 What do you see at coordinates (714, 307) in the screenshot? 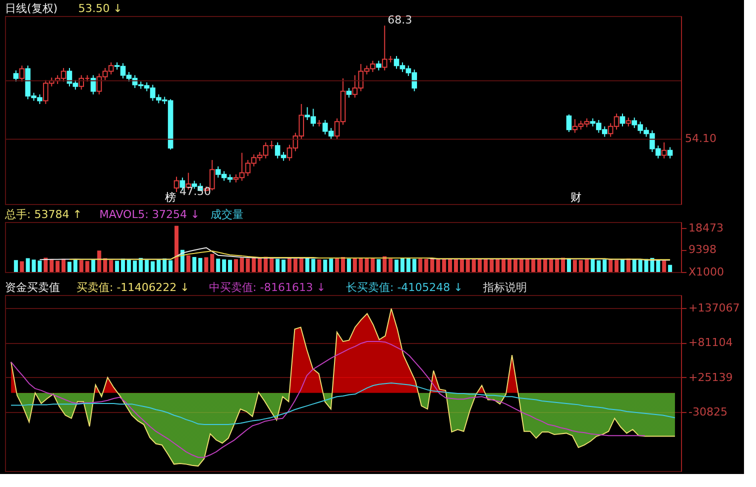
I see `y-tick-label: +137067` at bounding box center [714, 307].